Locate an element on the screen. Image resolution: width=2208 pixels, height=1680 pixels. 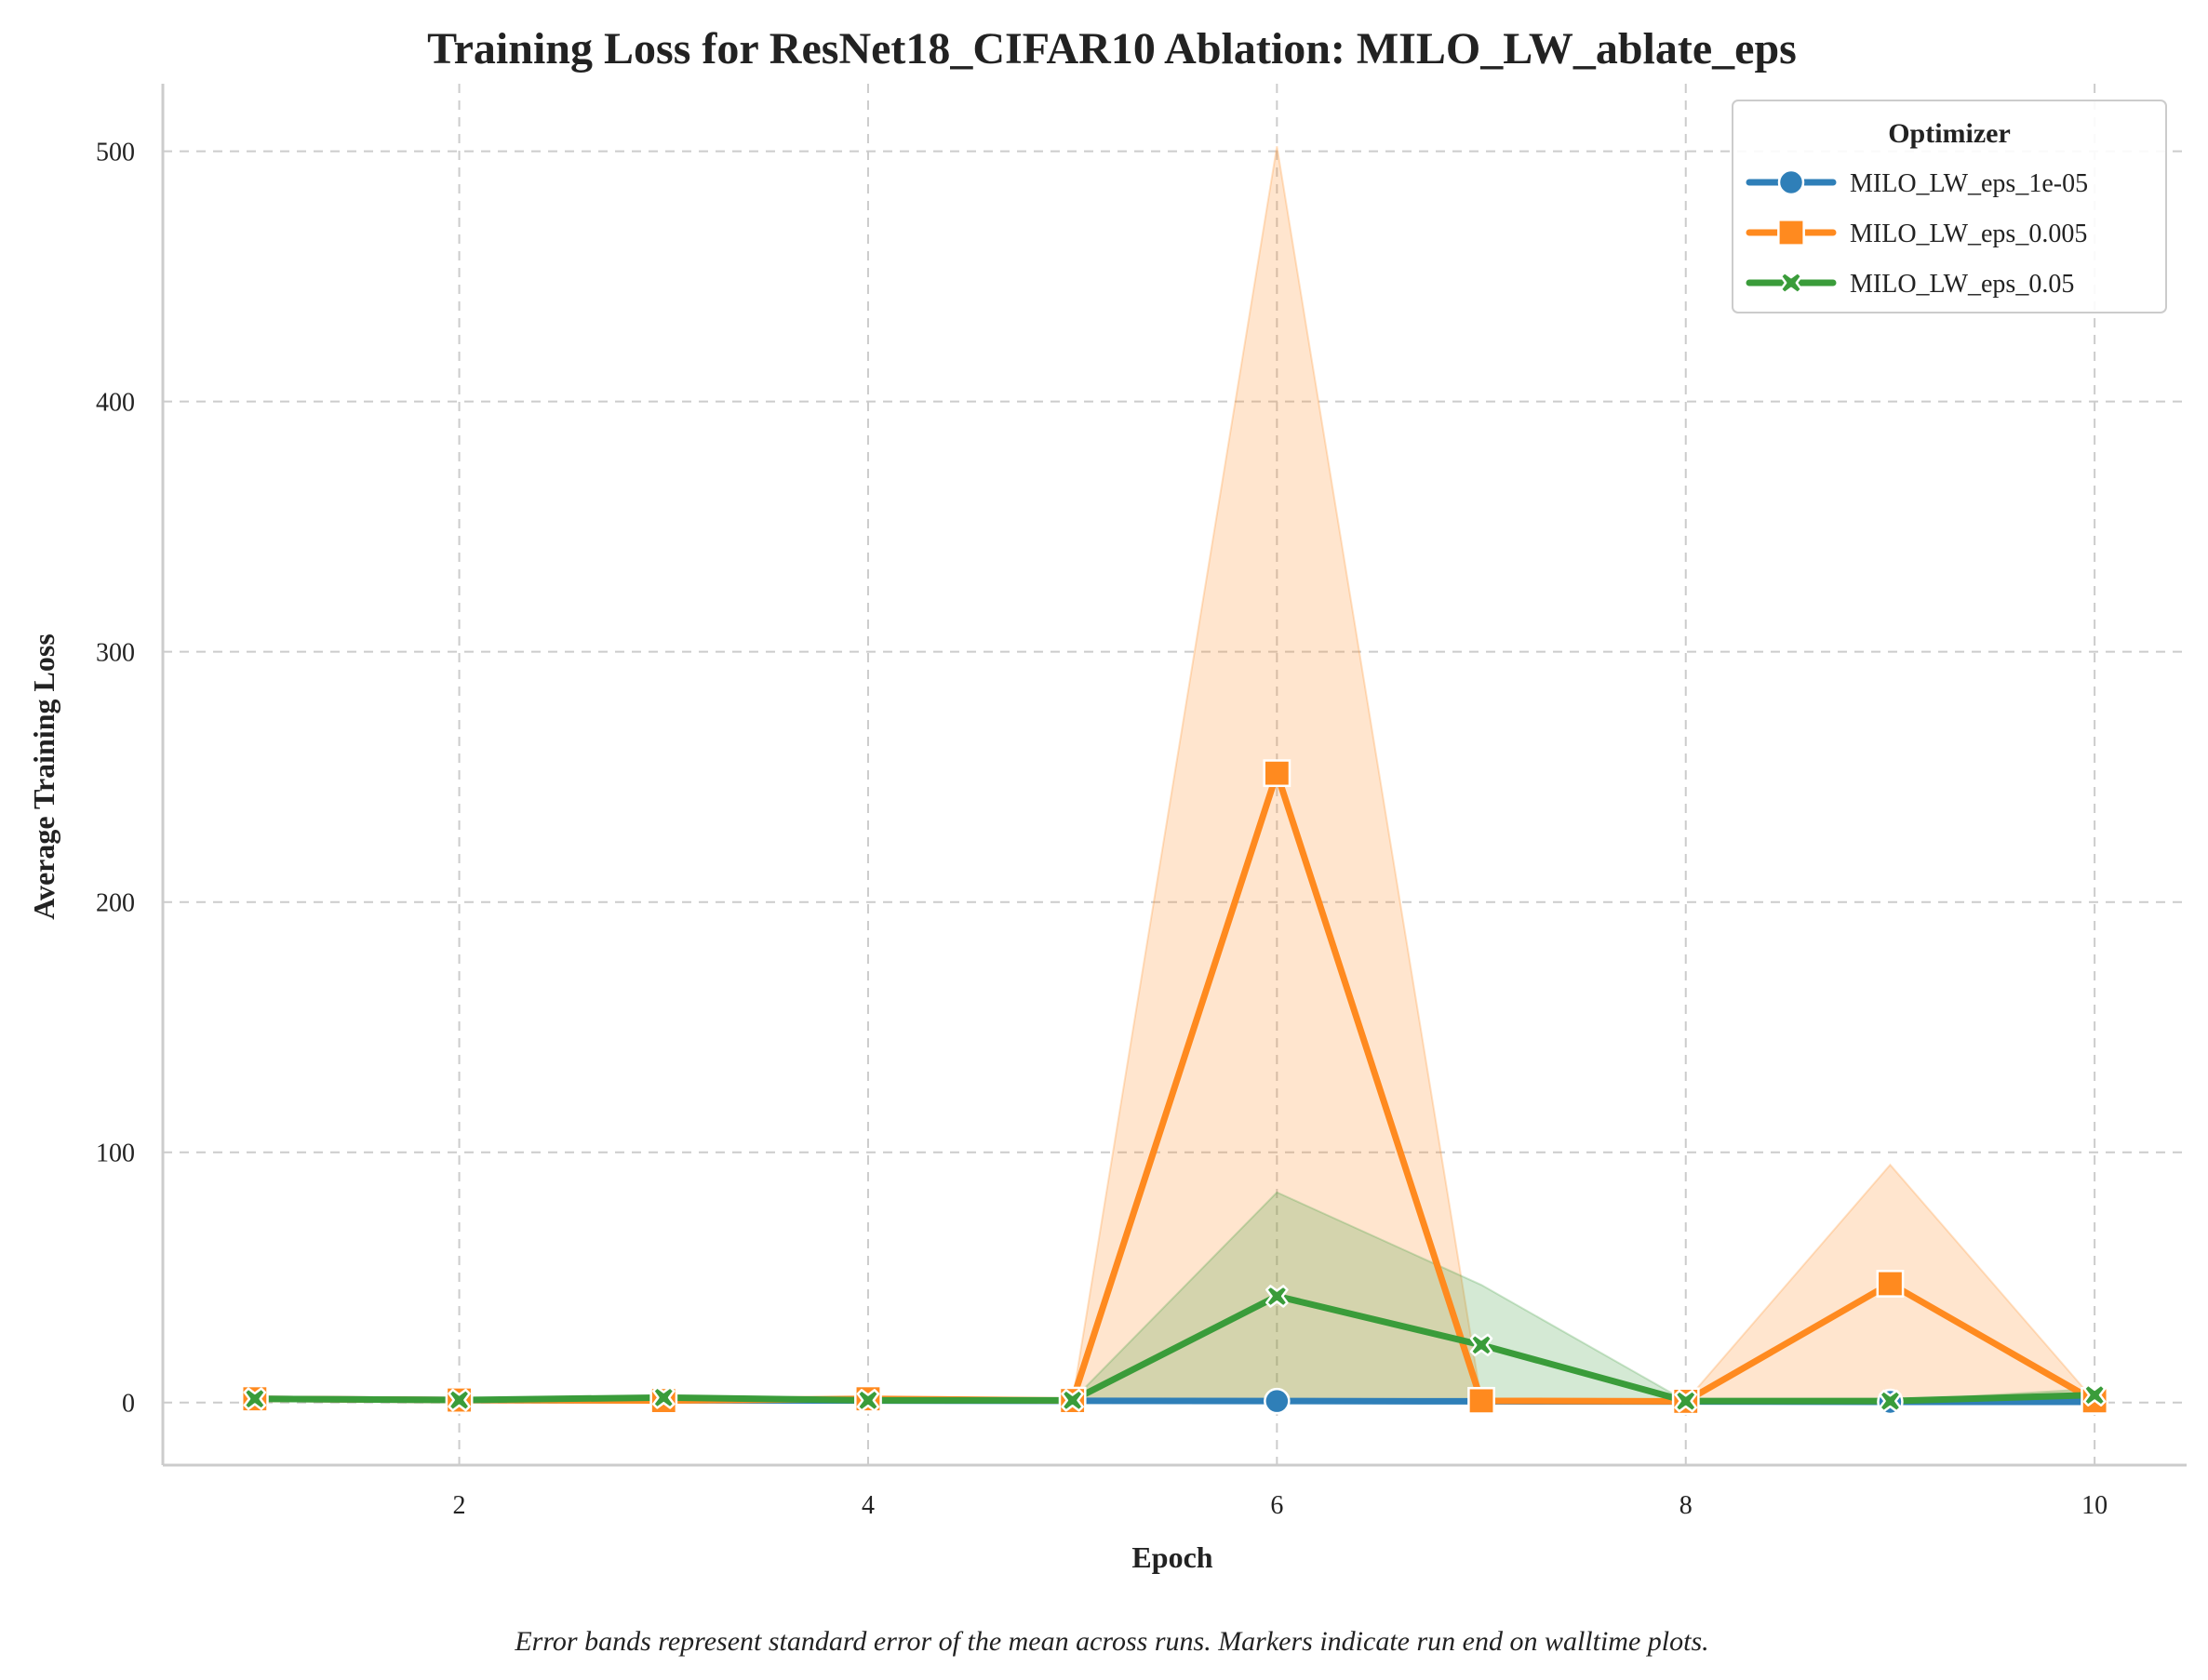
y-axis-label: Average Training Loss is located at coordinates (43, 776).